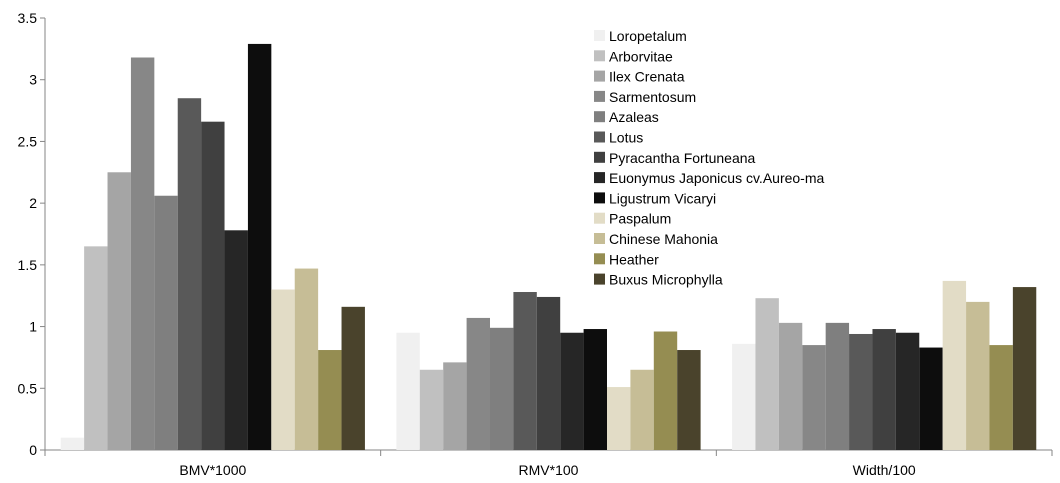 Image resolution: width=1060 pixels, height=483 pixels. I want to click on legend-label: Loropetalum, so click(648, 36).